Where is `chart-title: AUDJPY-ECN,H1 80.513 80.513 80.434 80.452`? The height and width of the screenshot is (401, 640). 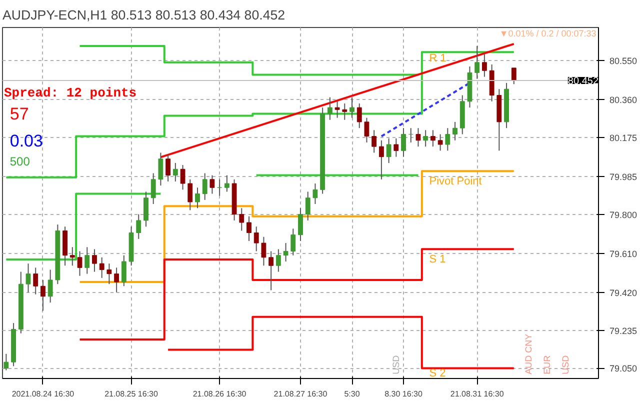 chart-title: AUDJPY-ECN,H1 80.513 80.513 80.434 80.452 is located at coordinates (144, 15).